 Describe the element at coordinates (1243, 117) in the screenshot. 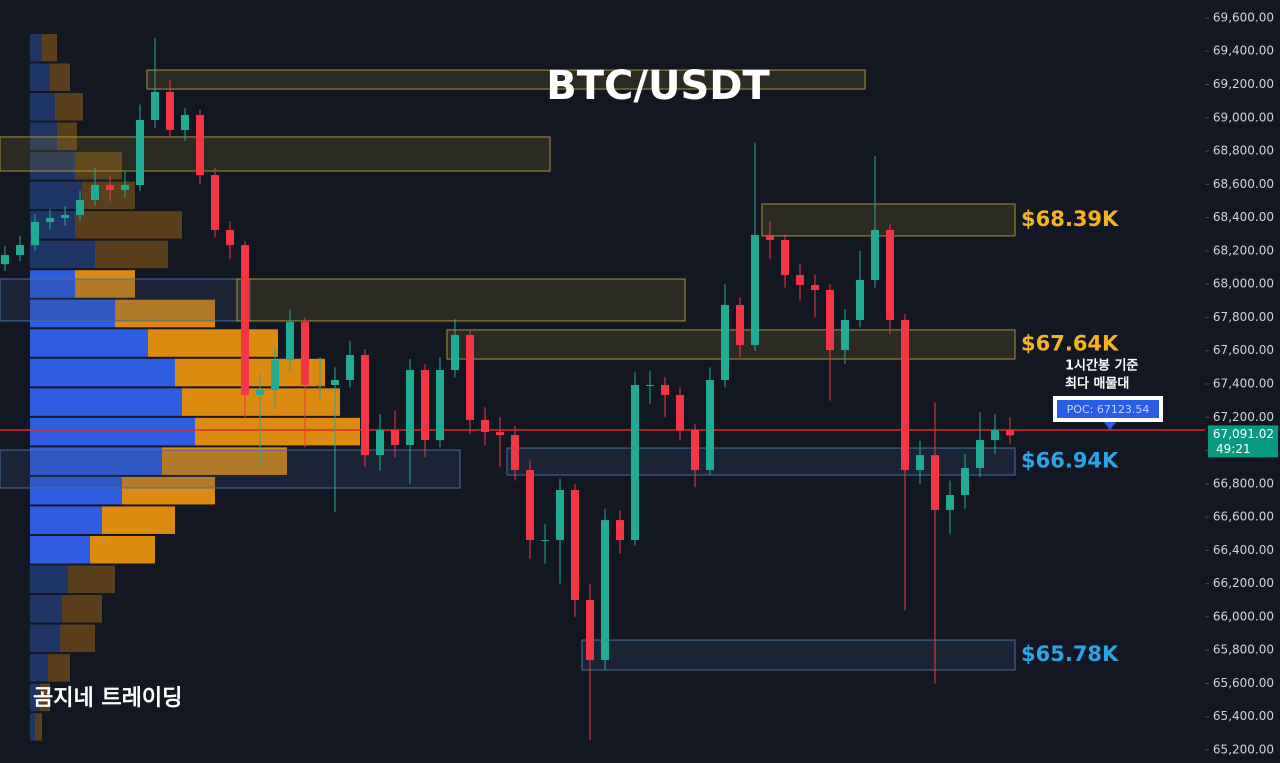

I see `y-tick-label: 69,000.00` at that location.